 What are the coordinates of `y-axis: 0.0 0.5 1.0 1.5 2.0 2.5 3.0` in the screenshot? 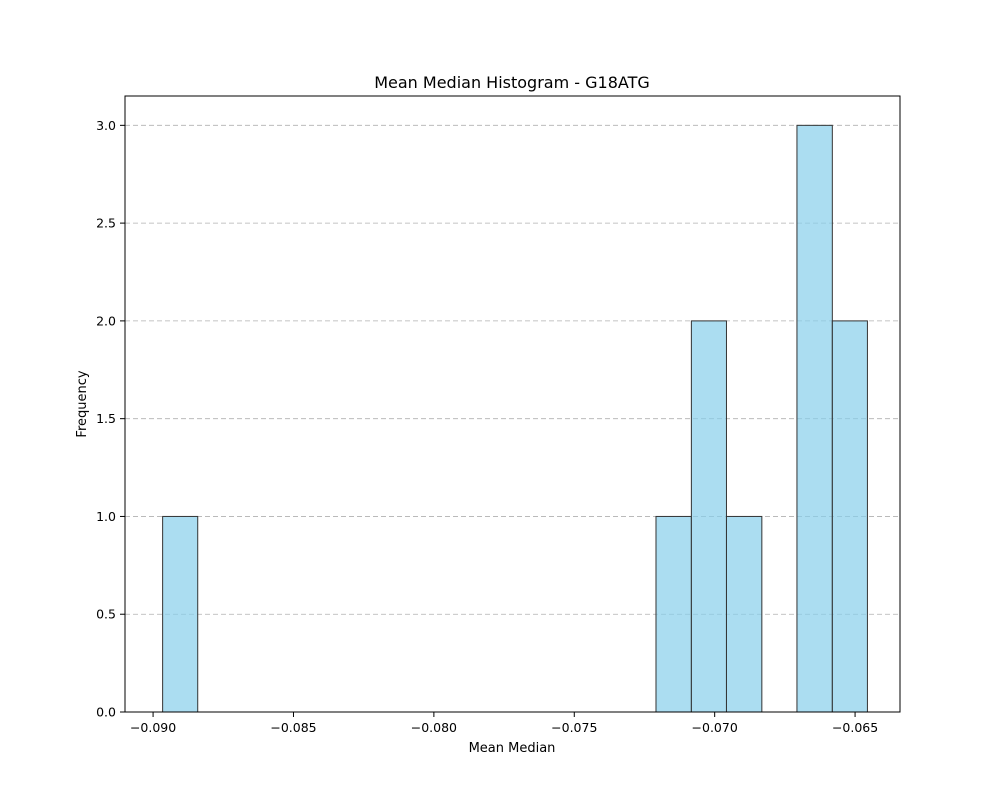 It's located at (110, 419).